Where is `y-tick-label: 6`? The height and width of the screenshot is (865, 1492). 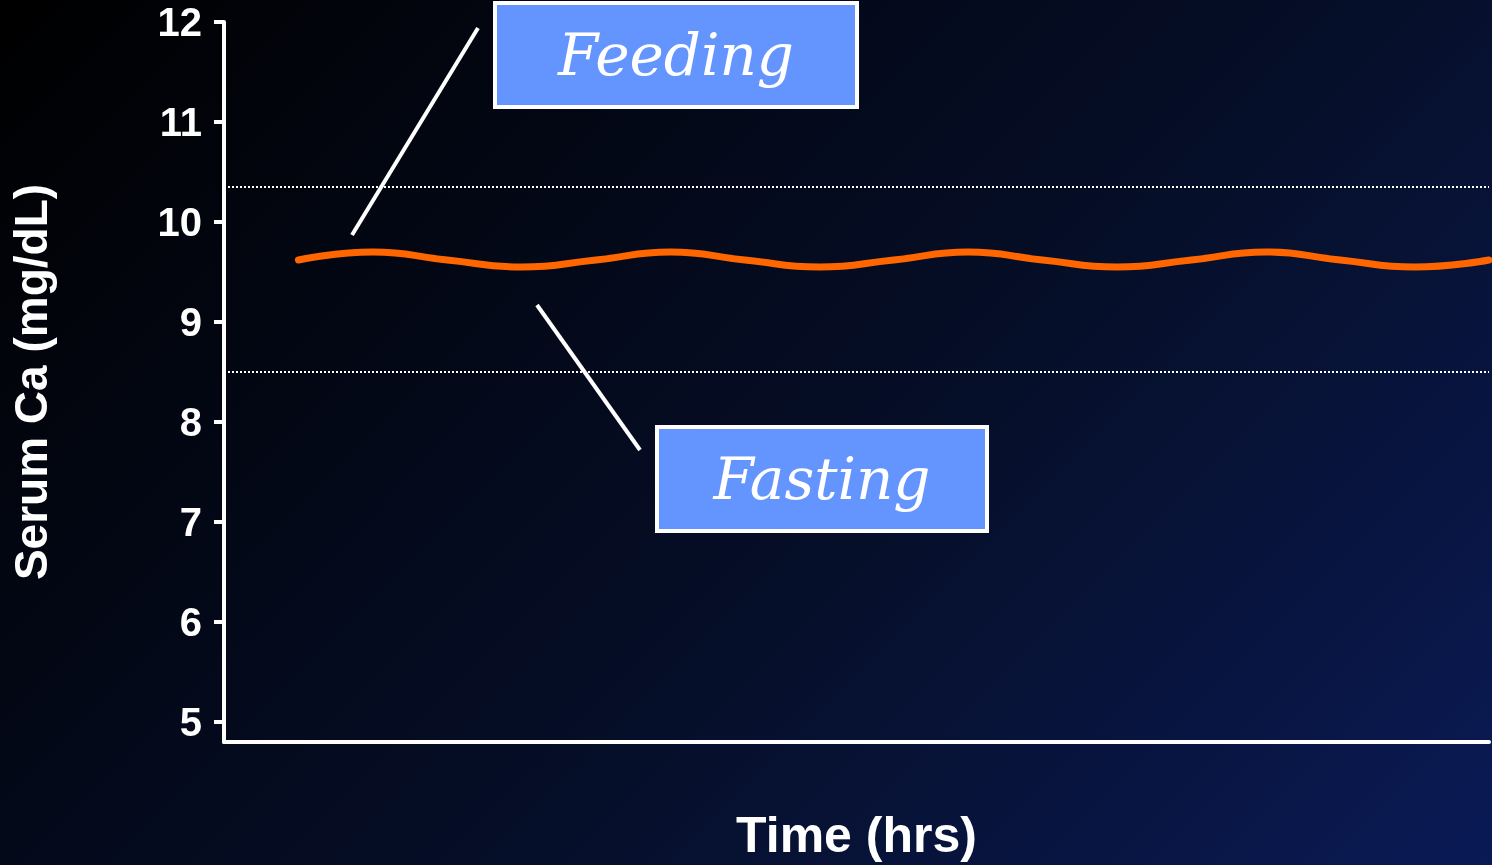 y-tick-label: 6 is located at coordinates (190, 622).